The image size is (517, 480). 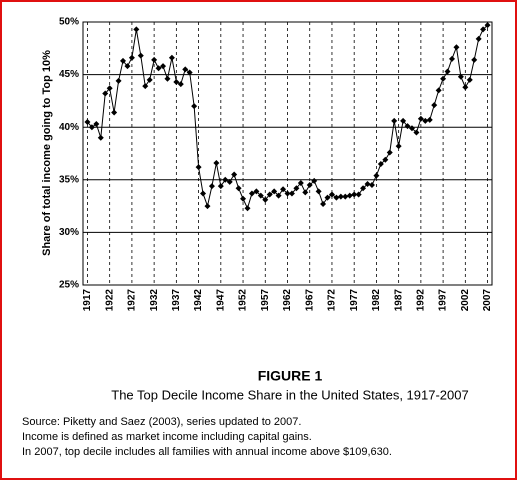 I want to click on x-tick-label: 1967, so click(x=309, y=300).